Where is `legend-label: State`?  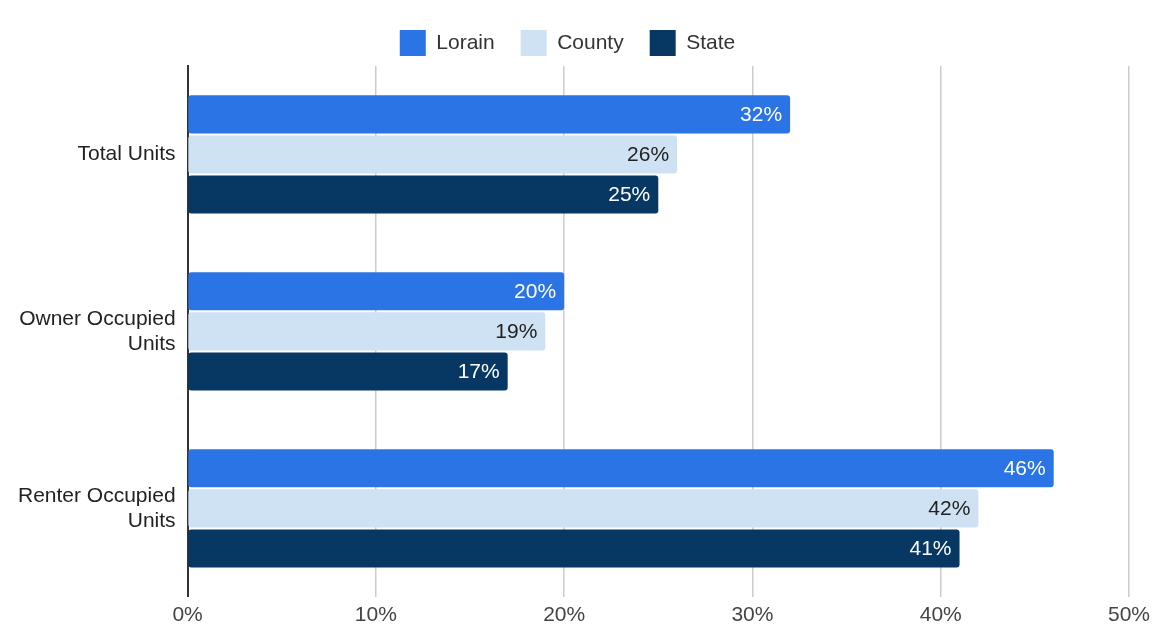 legend-label: State is located at coordinates (711, 41).